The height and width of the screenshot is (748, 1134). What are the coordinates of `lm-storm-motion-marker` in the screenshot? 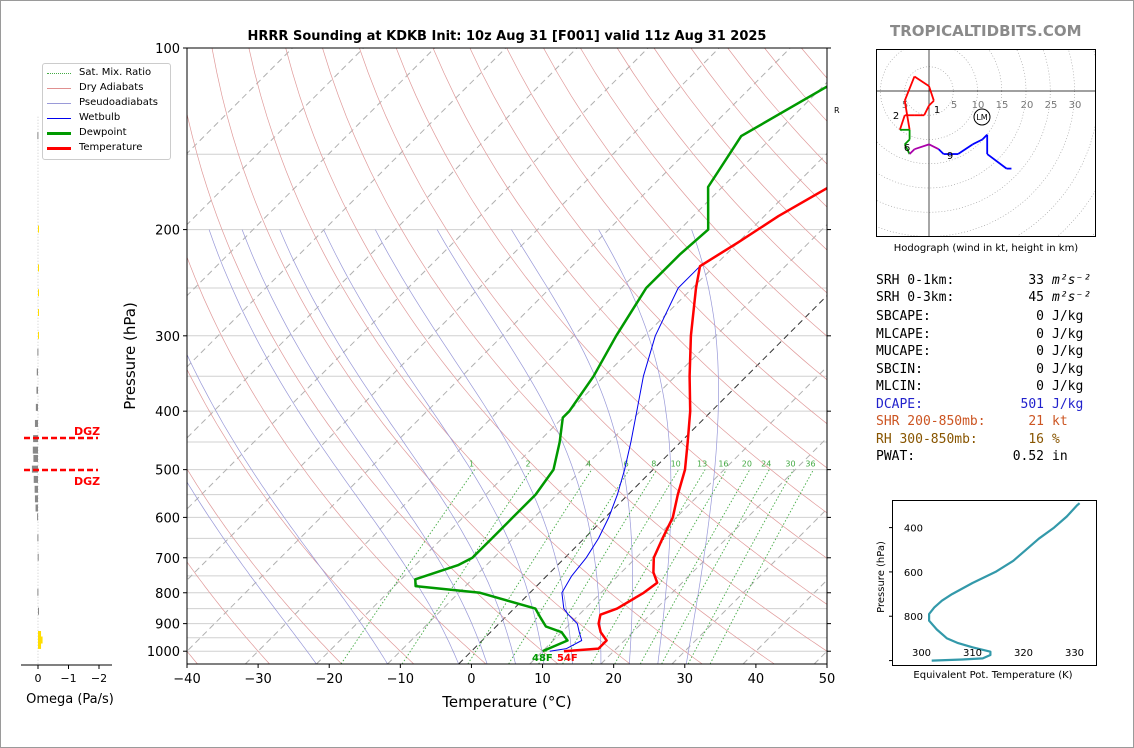 It's located at (982, 117).